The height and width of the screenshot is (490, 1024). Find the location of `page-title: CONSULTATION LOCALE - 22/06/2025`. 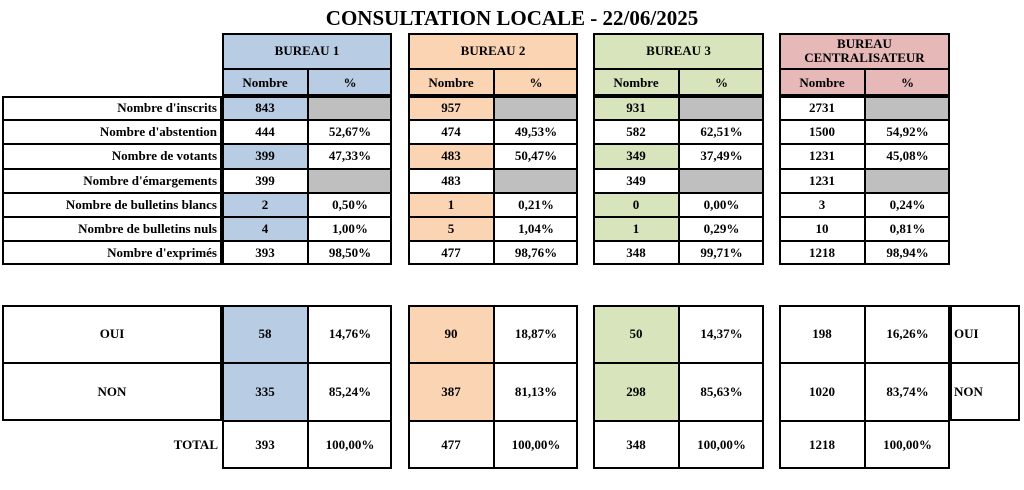

page-title: CONSULTATION LOCALE - 22/06/2025 is located at coordinates (512, 18).